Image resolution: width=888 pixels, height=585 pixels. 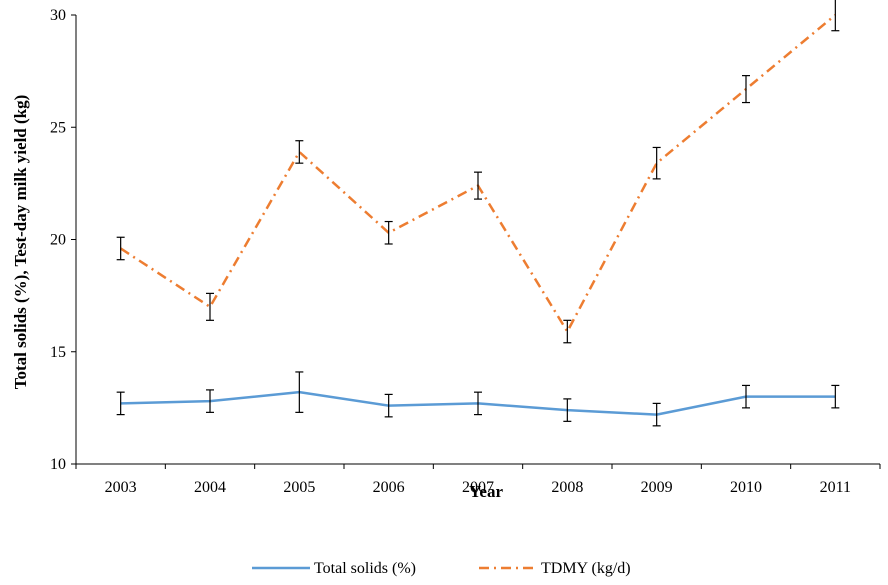 What do you see at coordinates (58, 240) in the screenshot?
I see `y-tick-label: 20` at bounding box center [58, 240].